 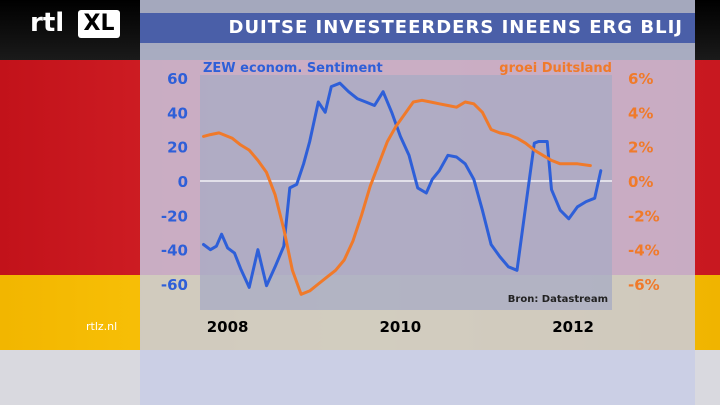 I want to click on y-right-tick-label: -2%, so click(x=644, y=216).